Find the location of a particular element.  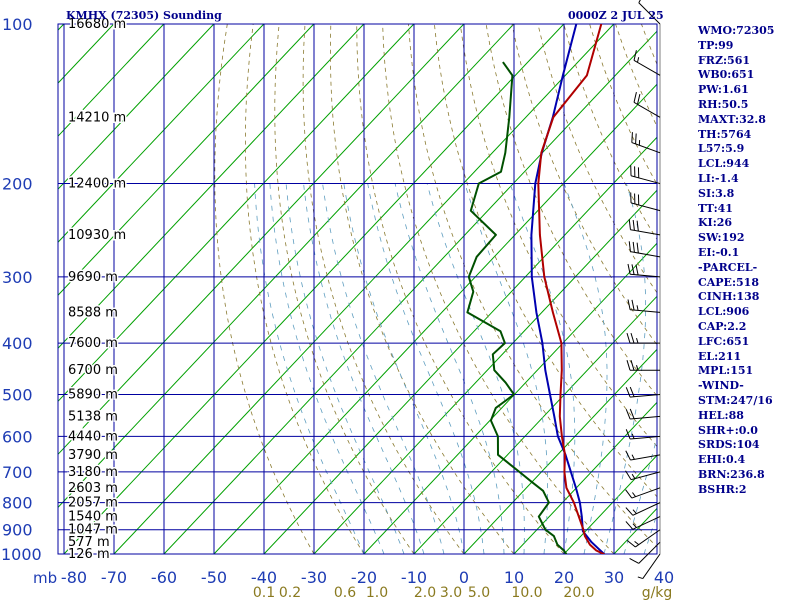

parcel-trace is located at coordinates (568, 289).